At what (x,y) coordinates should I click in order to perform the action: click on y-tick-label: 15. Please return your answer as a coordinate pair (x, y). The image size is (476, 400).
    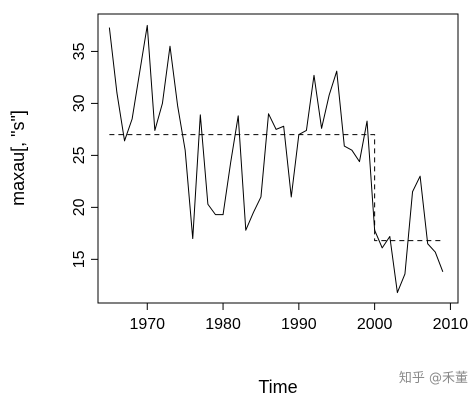
    Looking at the image, I should click on (79, 259).